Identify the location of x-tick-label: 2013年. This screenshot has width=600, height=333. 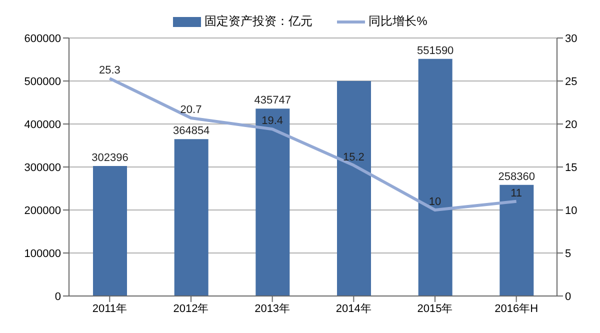
(272, 308).